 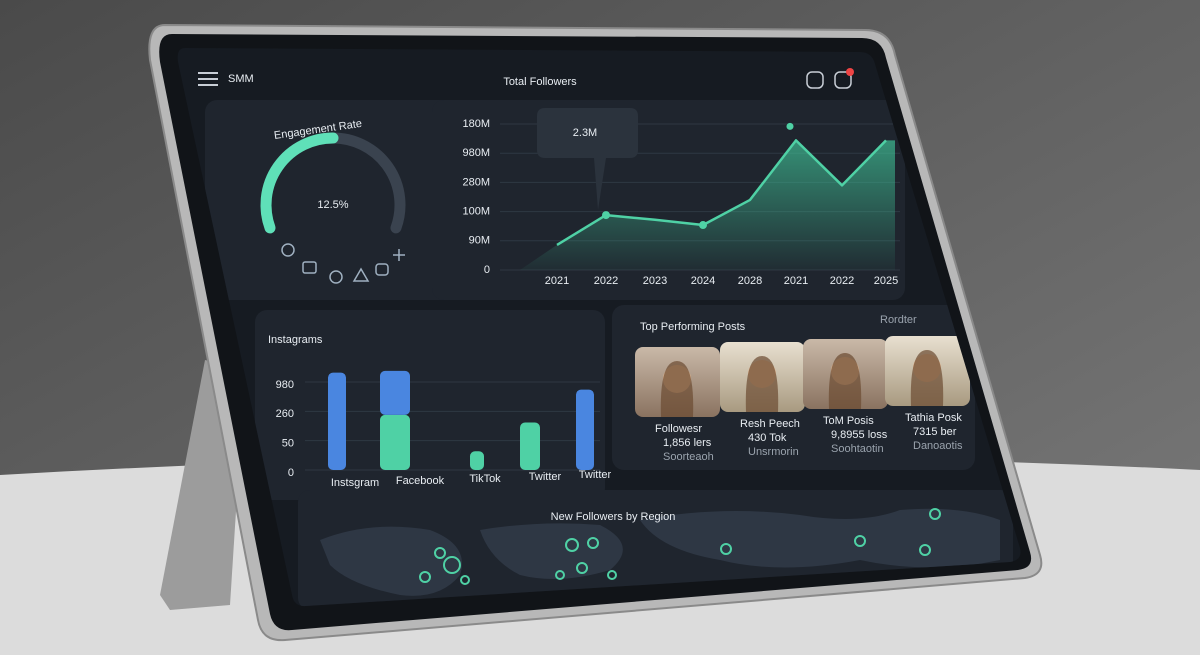 What do you see at coordinates (678, 429) in the screenshot?
I see `post-label: Followesr` at bounding box center [678, 429].